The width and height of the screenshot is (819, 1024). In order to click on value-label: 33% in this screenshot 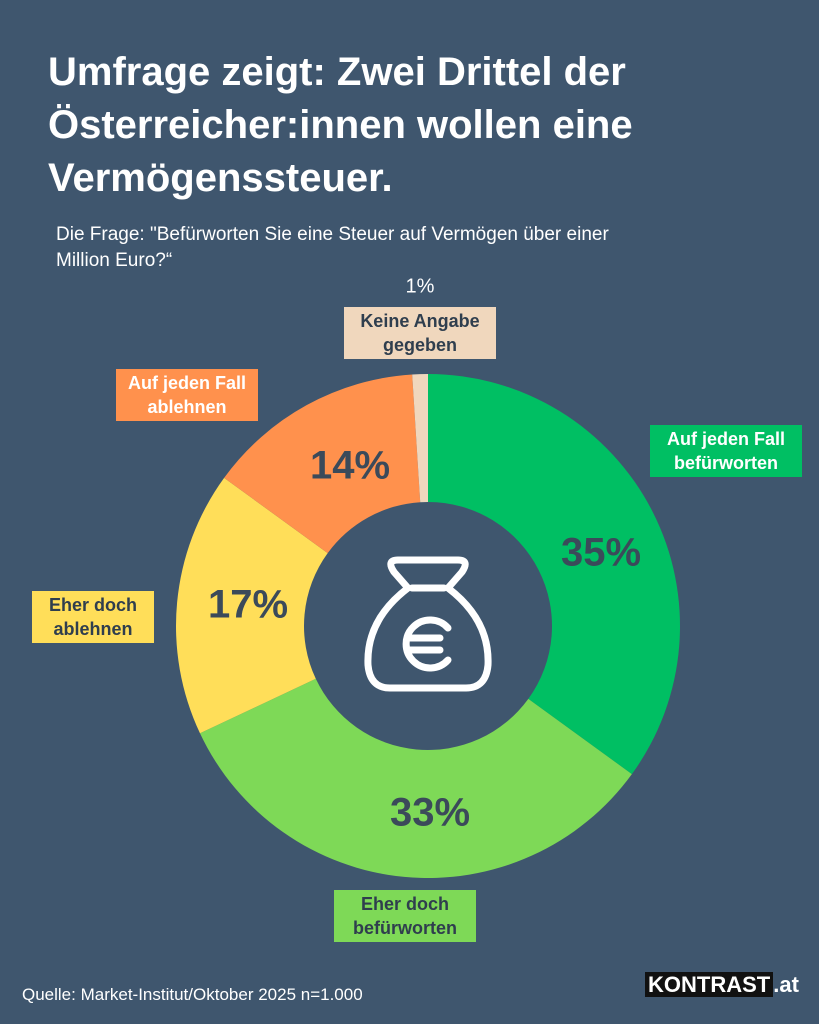, I will do `click(430, 813)`.